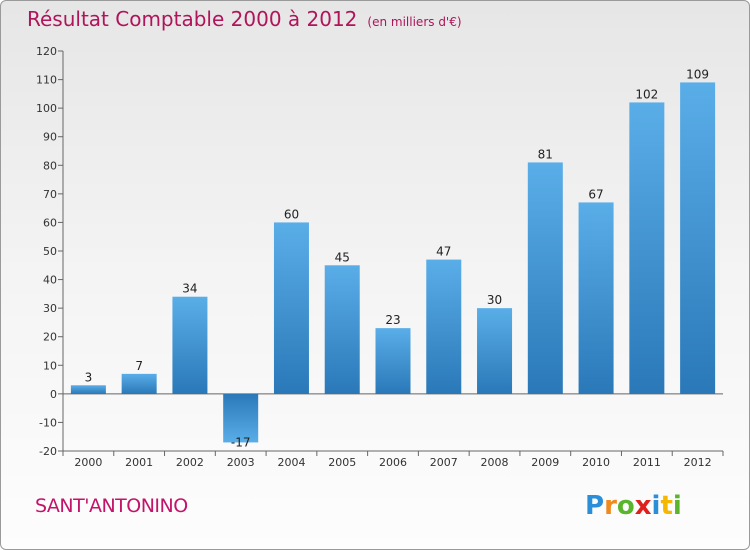  I want to click on y-tick-label: 80, so click(50, 165).